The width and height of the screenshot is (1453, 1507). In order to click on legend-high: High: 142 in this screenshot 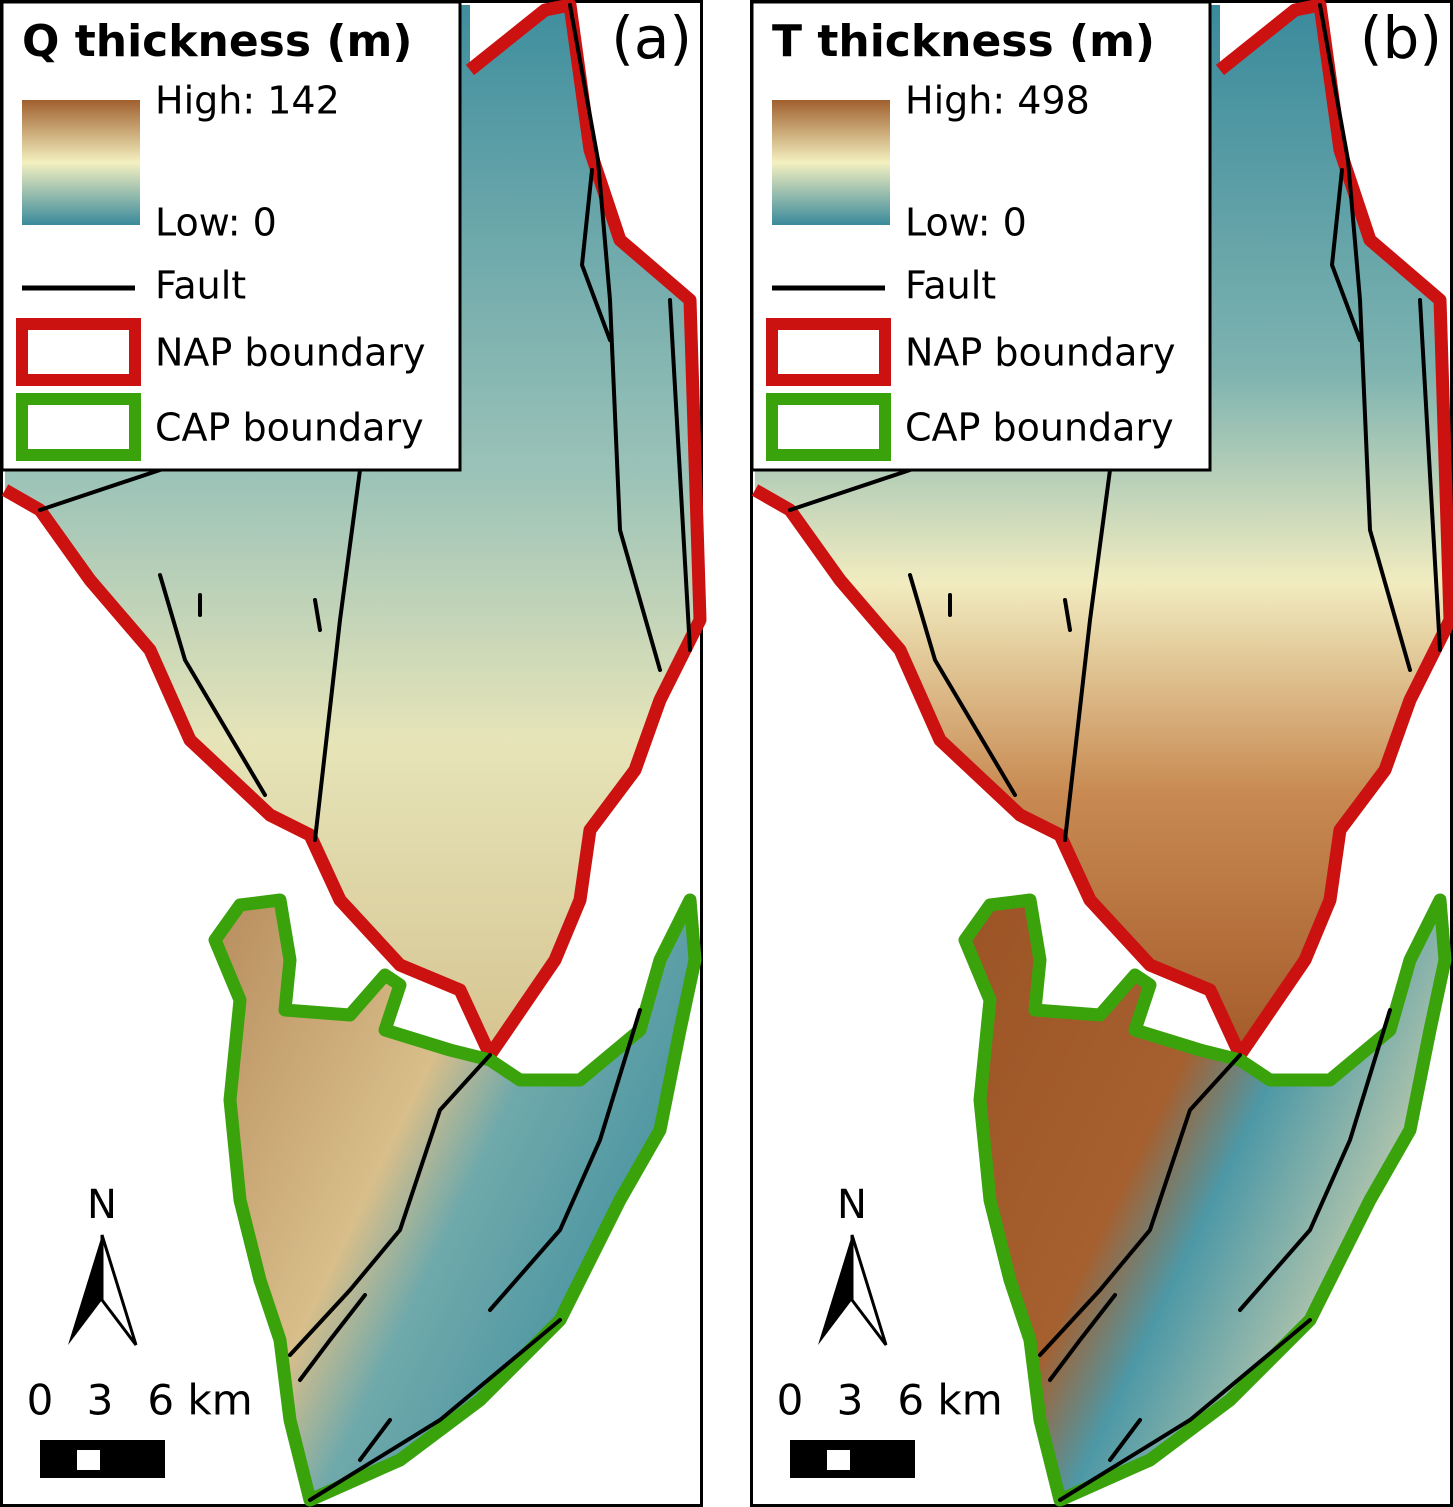, I will do `click(247, 101)`.